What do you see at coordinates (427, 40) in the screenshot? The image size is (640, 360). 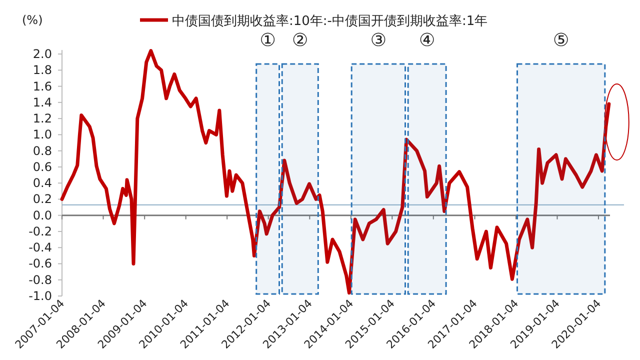 I see `band-label: ④` at bounding box center [427, 40].